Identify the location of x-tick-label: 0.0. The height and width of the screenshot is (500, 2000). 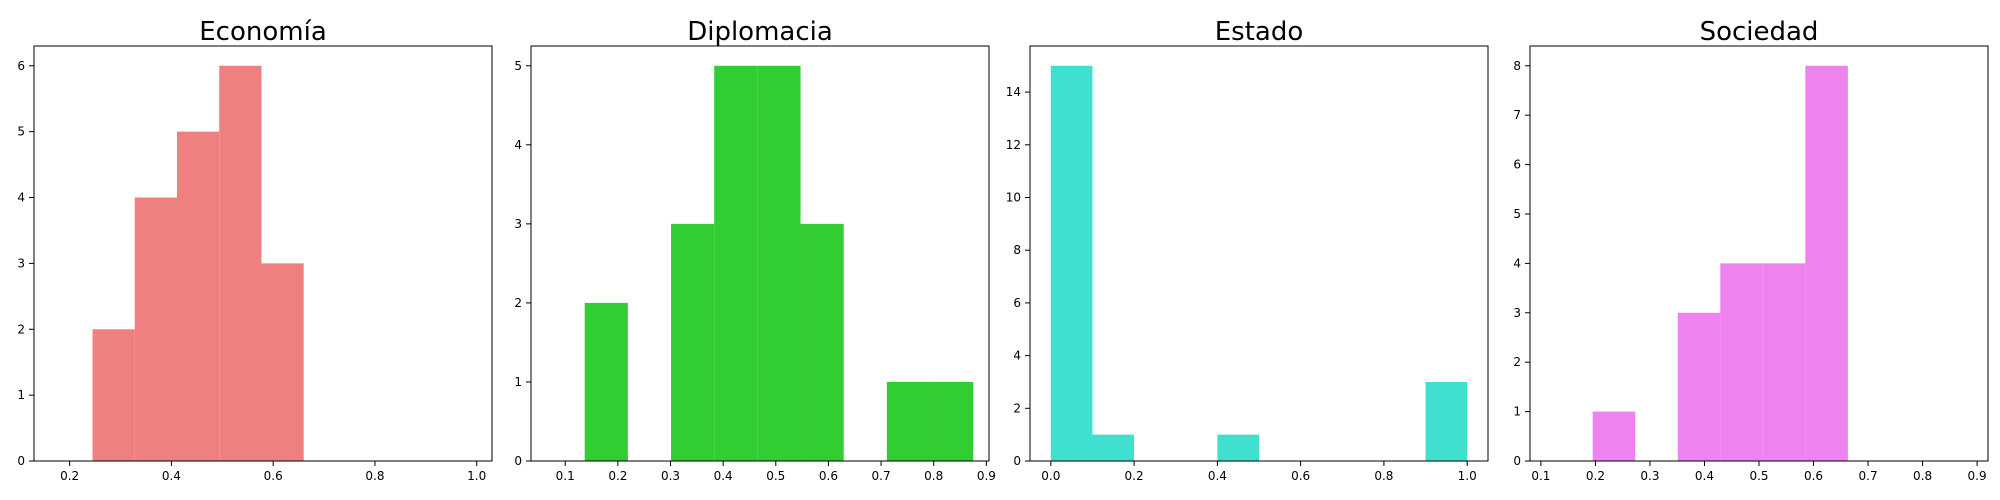
(1050, 476).